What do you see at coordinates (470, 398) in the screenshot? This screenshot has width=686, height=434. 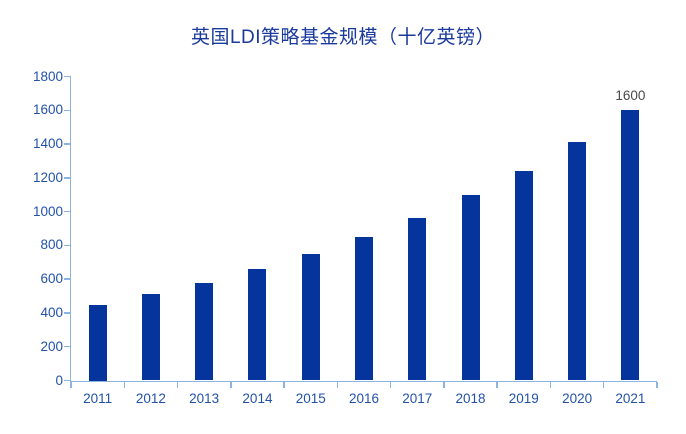 I see `x-tick-label: 2018` at bounding box center [470, 398].